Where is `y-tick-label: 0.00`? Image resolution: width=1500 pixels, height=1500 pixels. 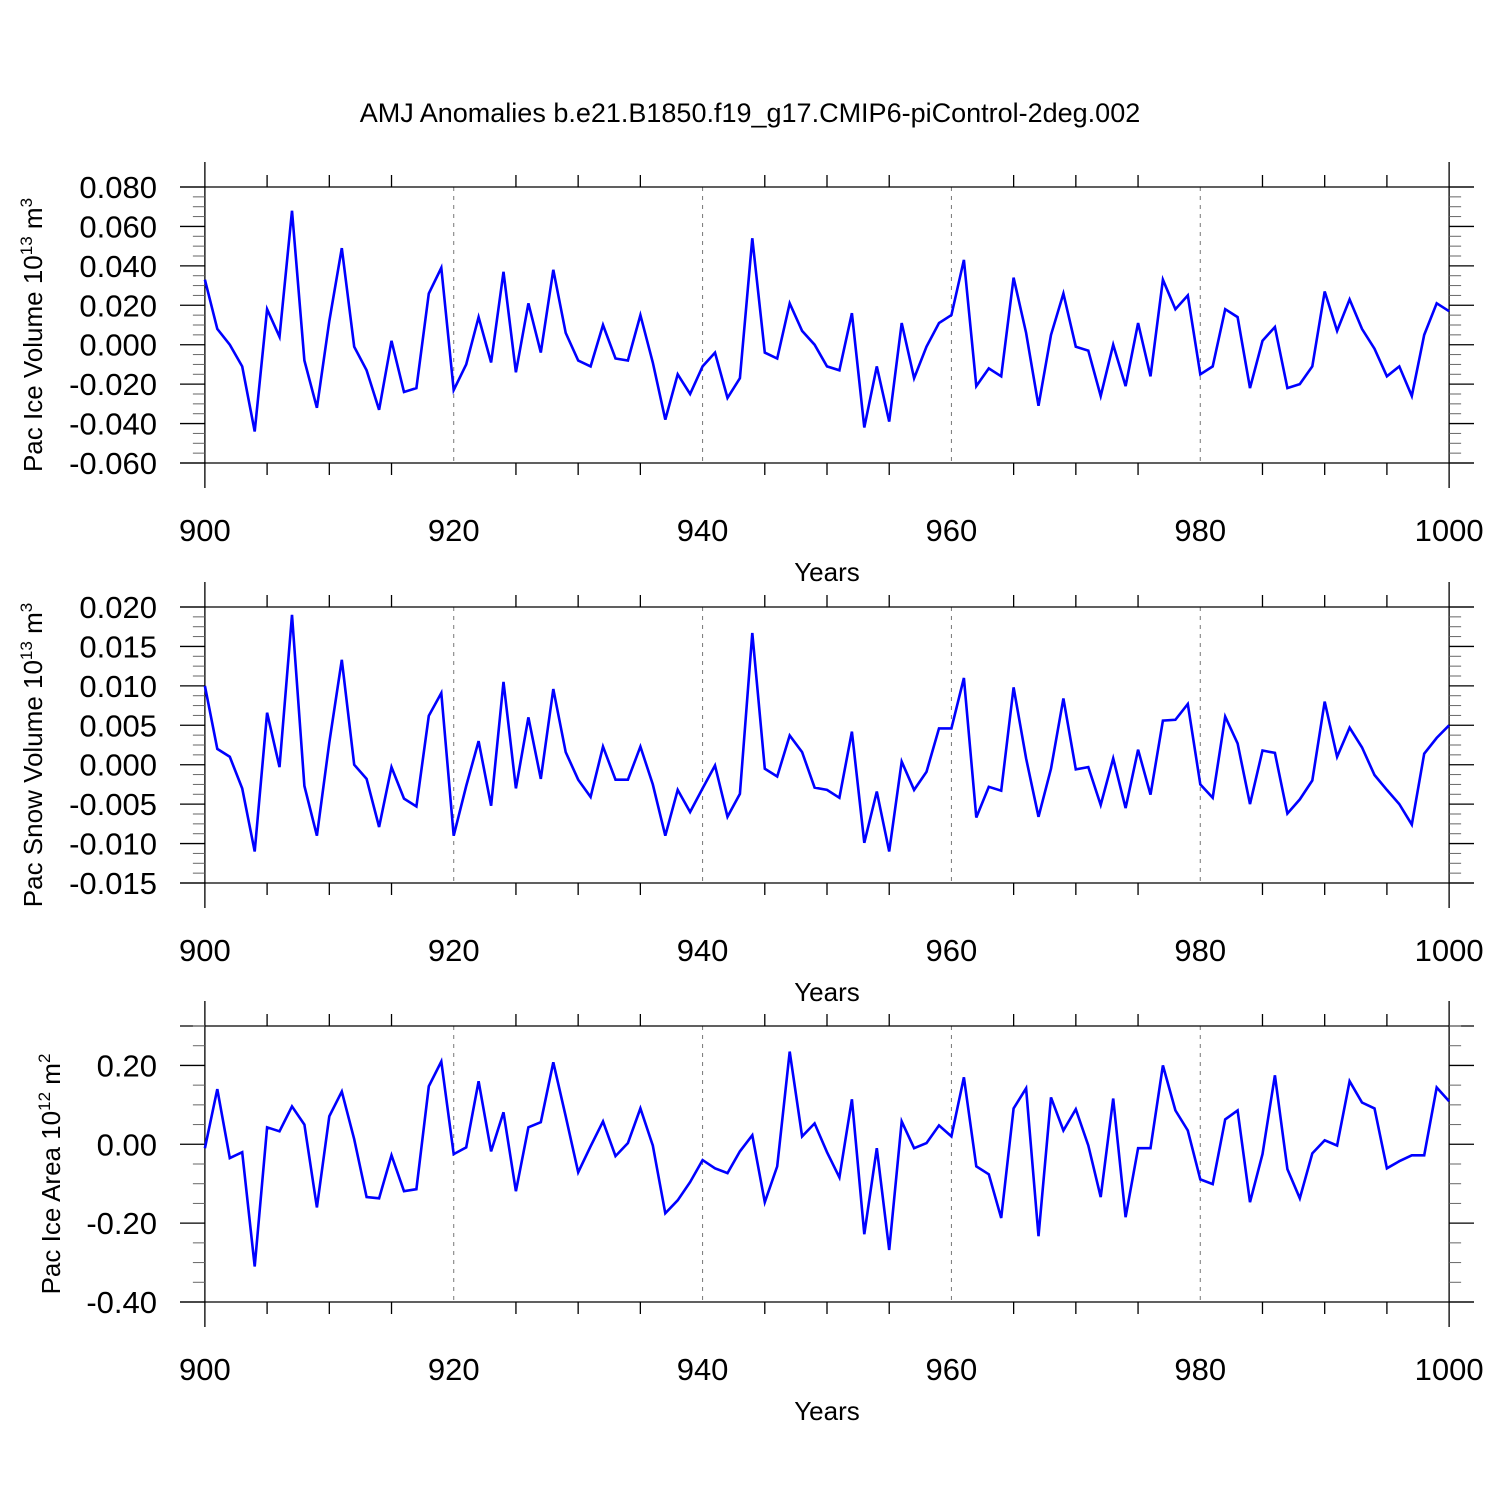 y-tick-label: 0.00 is located at coordinates (127, 1144).